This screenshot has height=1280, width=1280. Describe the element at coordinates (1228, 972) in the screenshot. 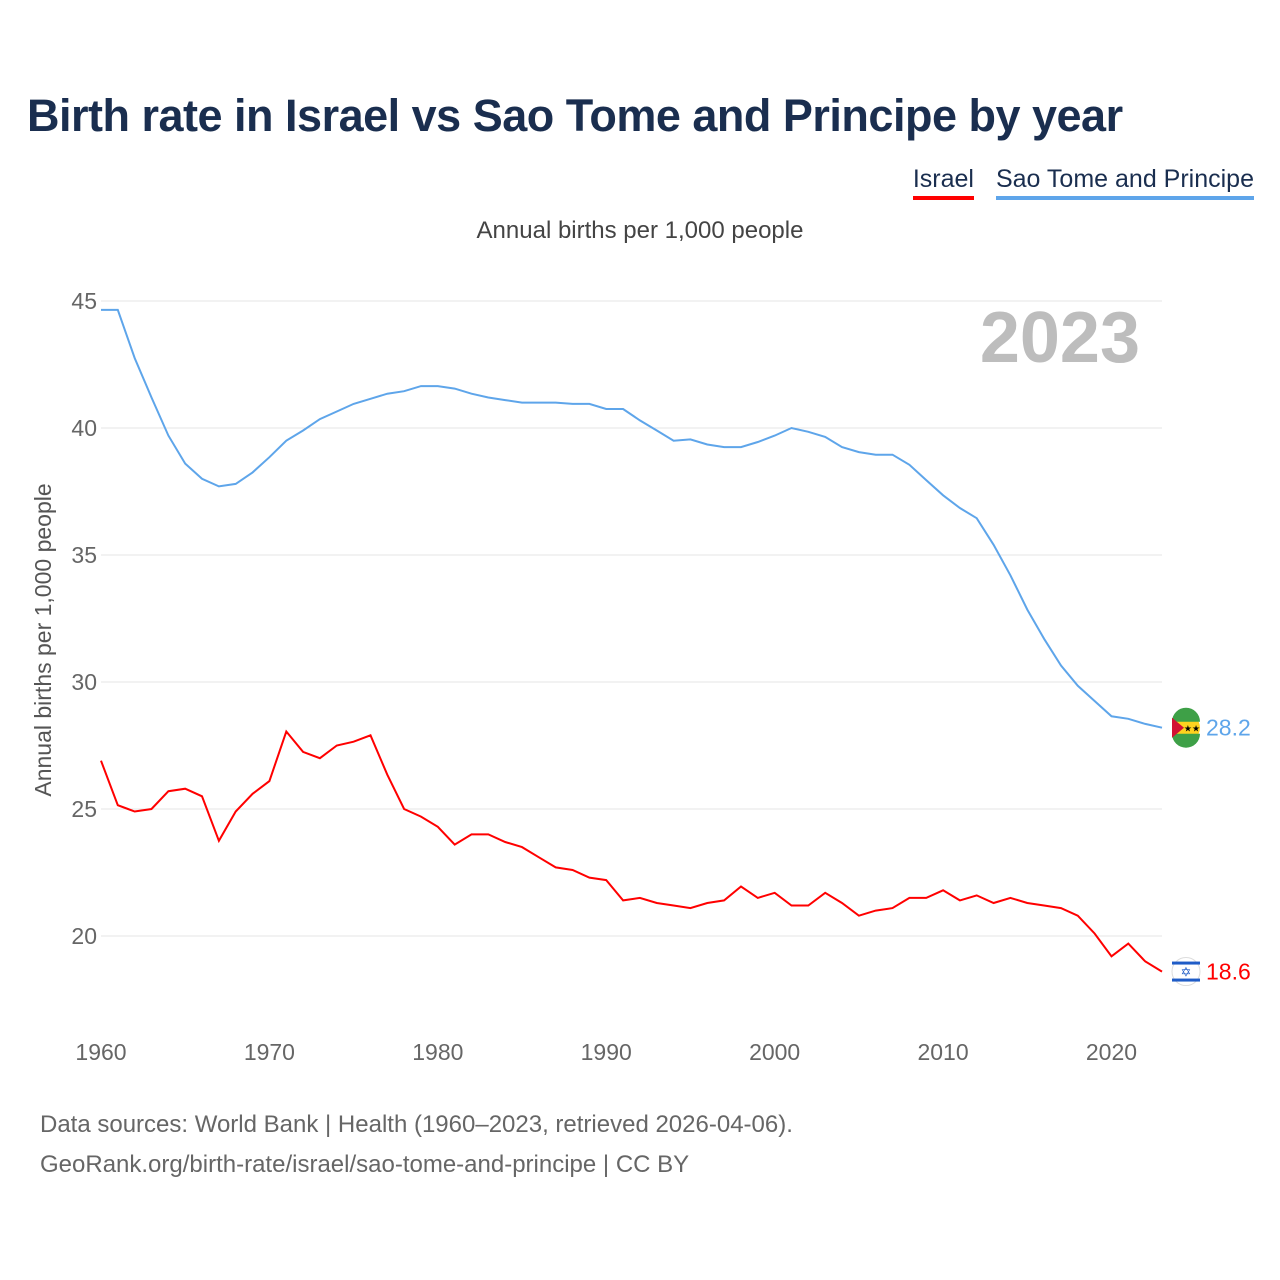

I see `end-value-label: 18.6` at that location.